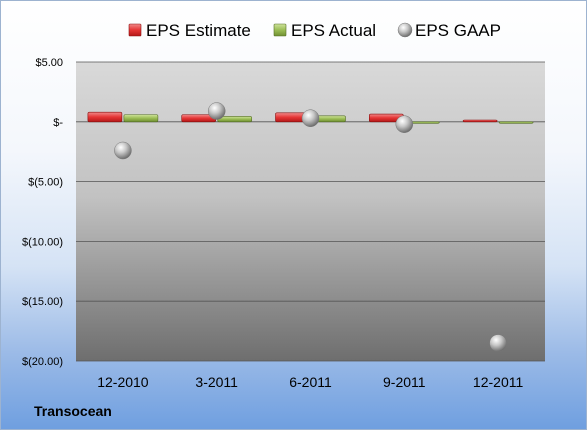 The image size is (587, 431). Describe the element at coordinates (58, 123) in the screenshot. I see `y-tick-label: $-` at that location.